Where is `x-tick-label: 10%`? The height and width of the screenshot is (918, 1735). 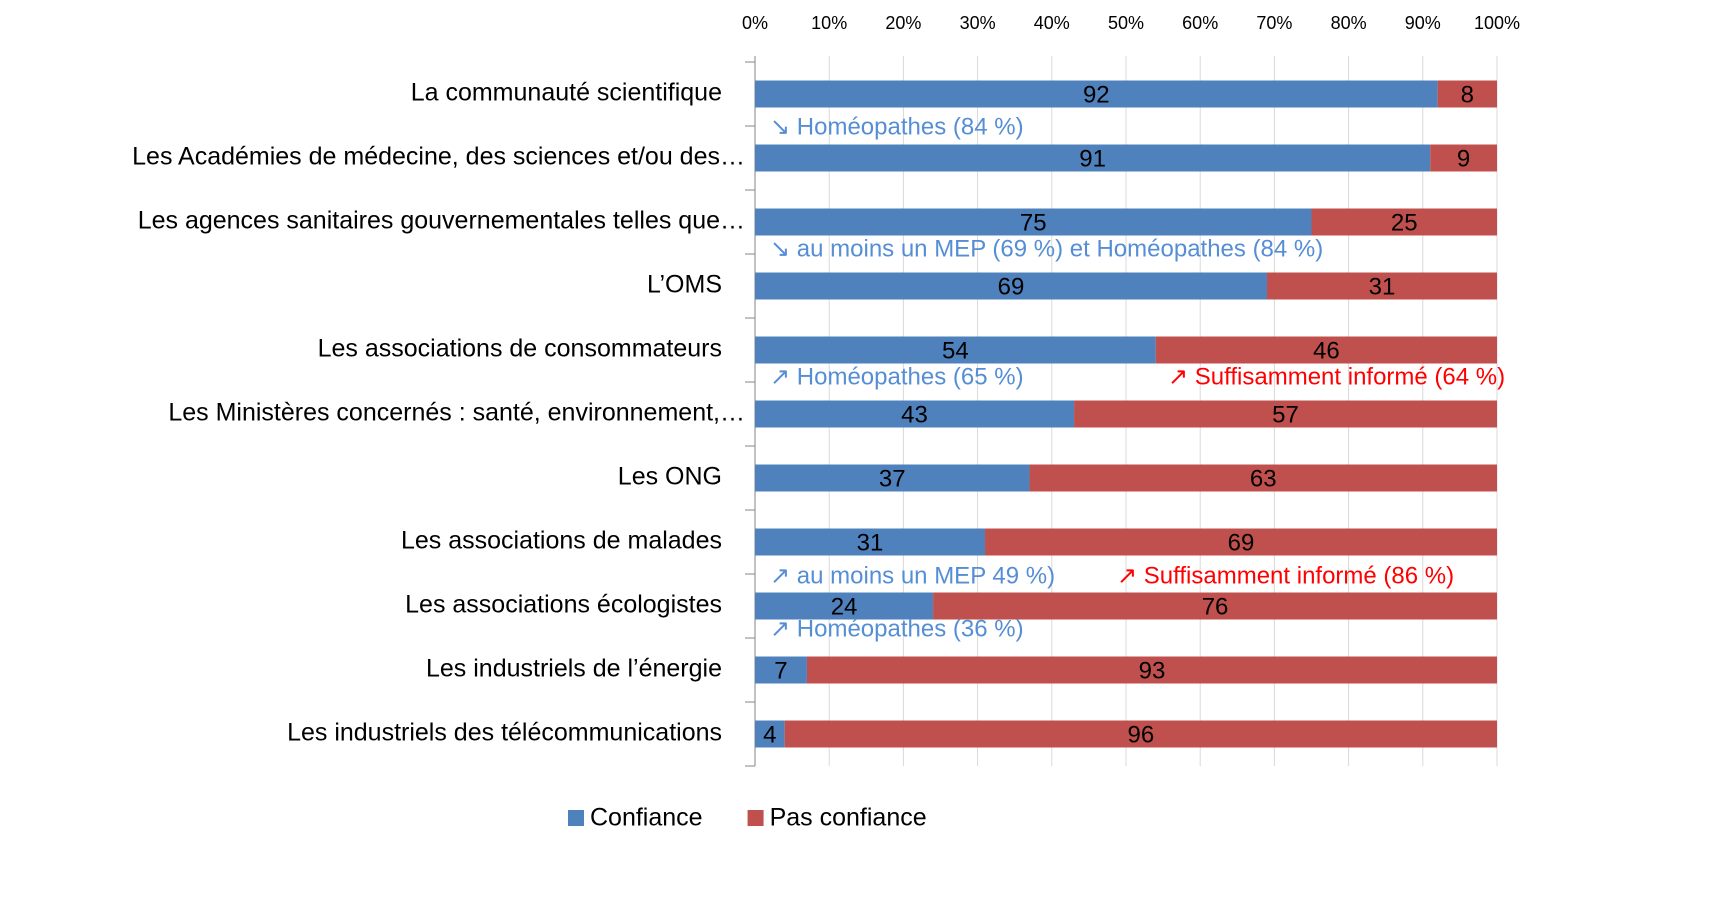
x-tick-label: 10% is located at coordinates (829, 23).